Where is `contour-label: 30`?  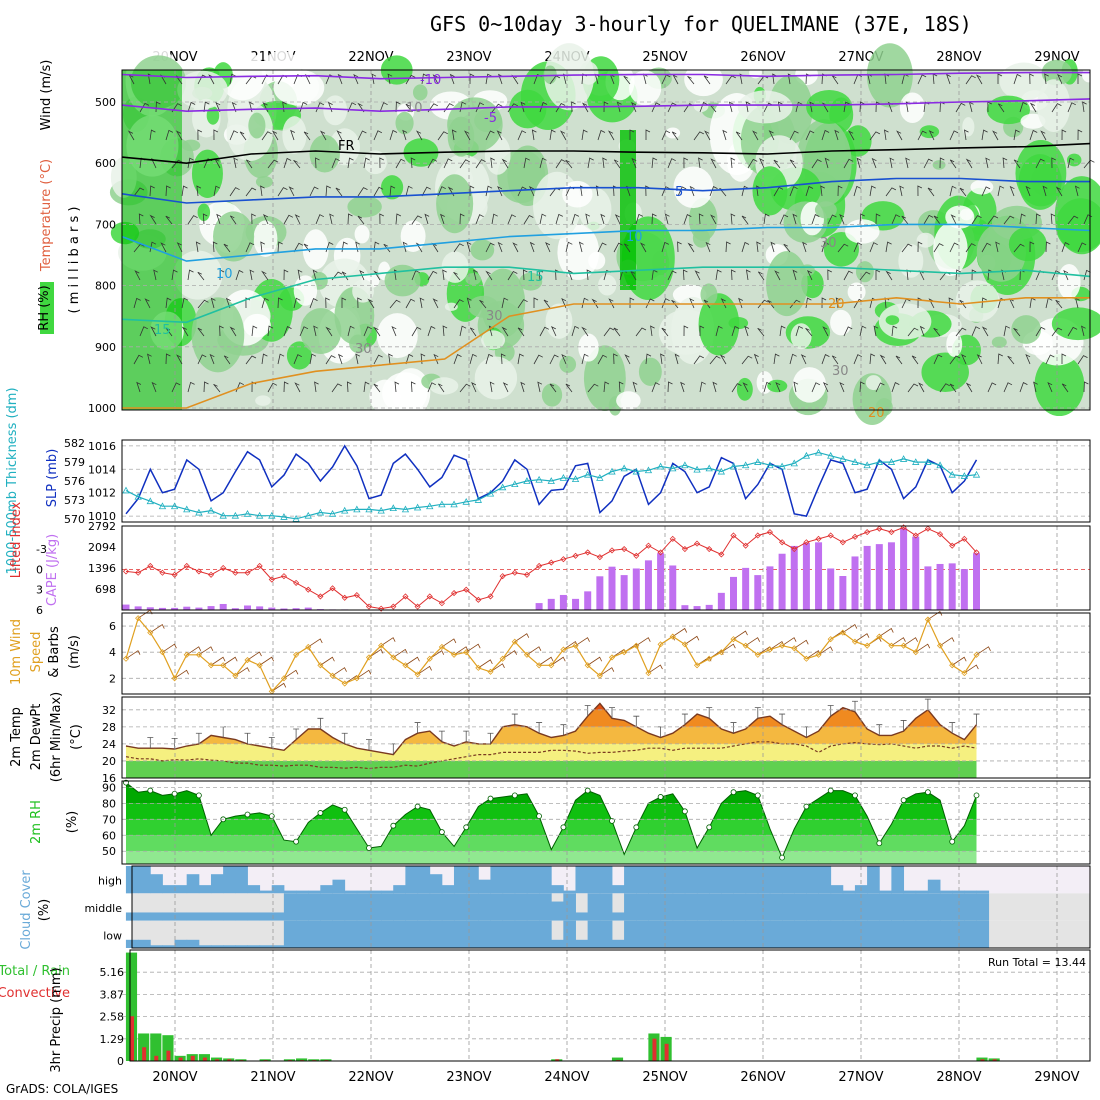 contour-label: 30 is located at coordinates (363, 349).